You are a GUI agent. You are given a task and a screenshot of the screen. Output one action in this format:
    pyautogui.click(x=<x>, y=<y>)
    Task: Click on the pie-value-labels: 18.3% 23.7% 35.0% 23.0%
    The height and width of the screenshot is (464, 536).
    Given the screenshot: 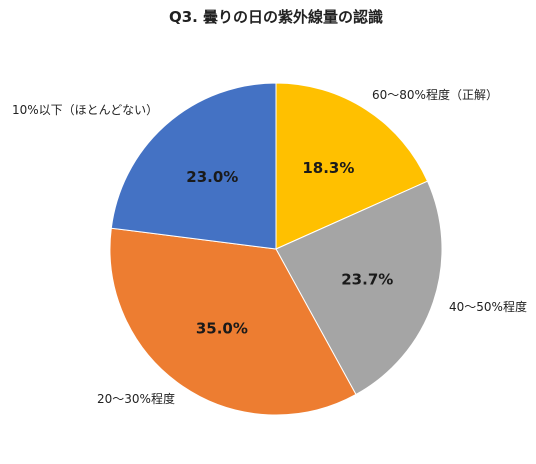 What is the action you would take?
    pyautogui.click(x=289, y=248)
    